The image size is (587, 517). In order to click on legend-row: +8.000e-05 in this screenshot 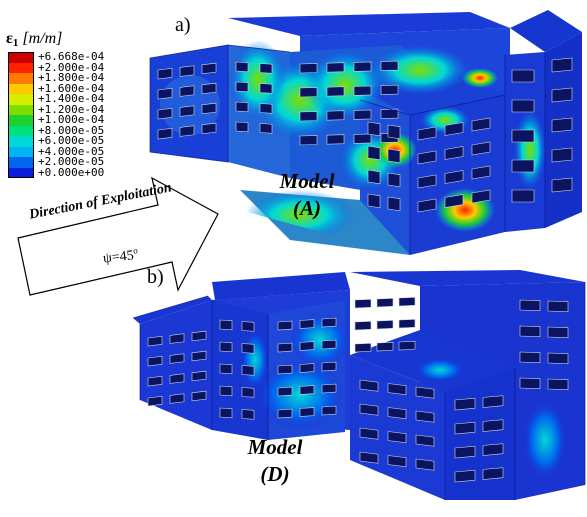, I will do `click(56, 130)`.